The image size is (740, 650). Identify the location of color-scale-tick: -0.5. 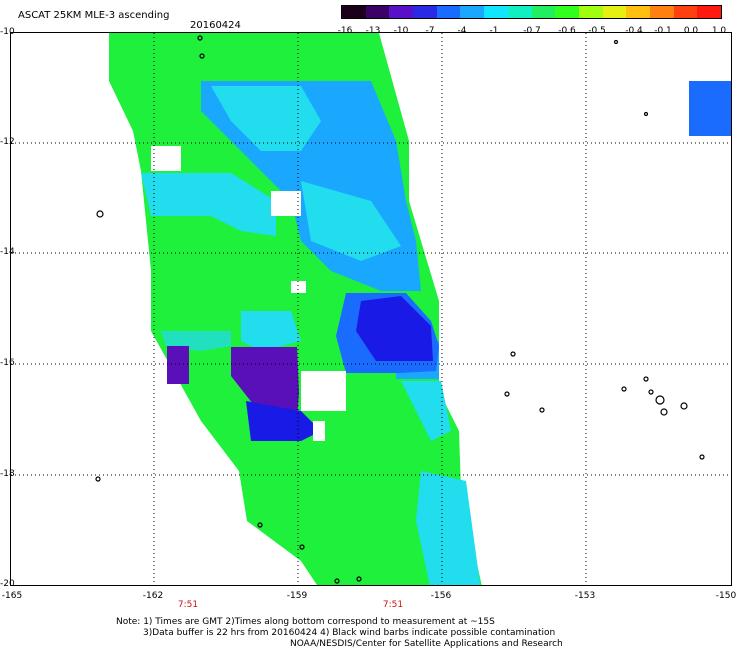
(597, 31).